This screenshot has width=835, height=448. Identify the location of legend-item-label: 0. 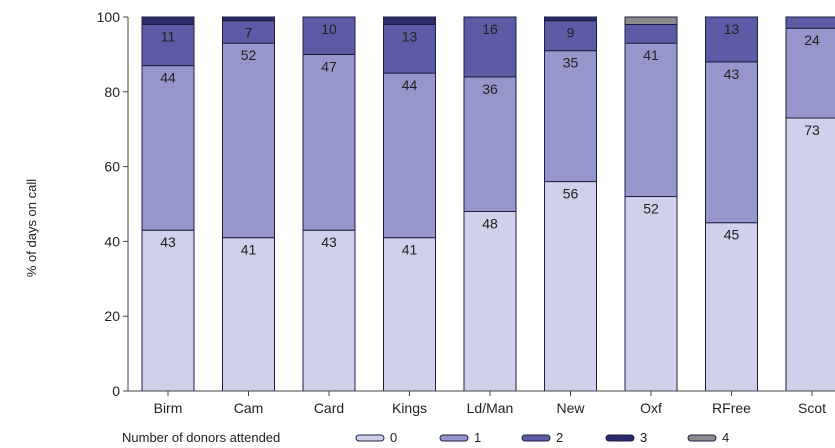
(393, 437).